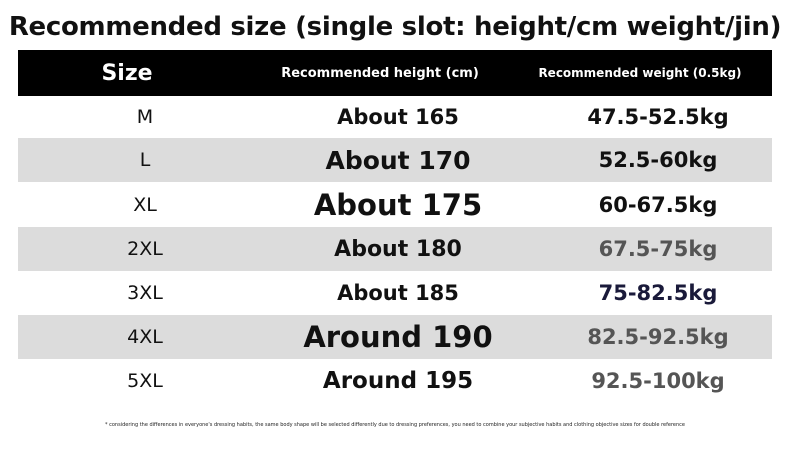 The height and width of the screenshot is (456, 790). Describe the element at coordinates (145, 293) in the screenshot. I see `size-cell: 3XL` at that location.